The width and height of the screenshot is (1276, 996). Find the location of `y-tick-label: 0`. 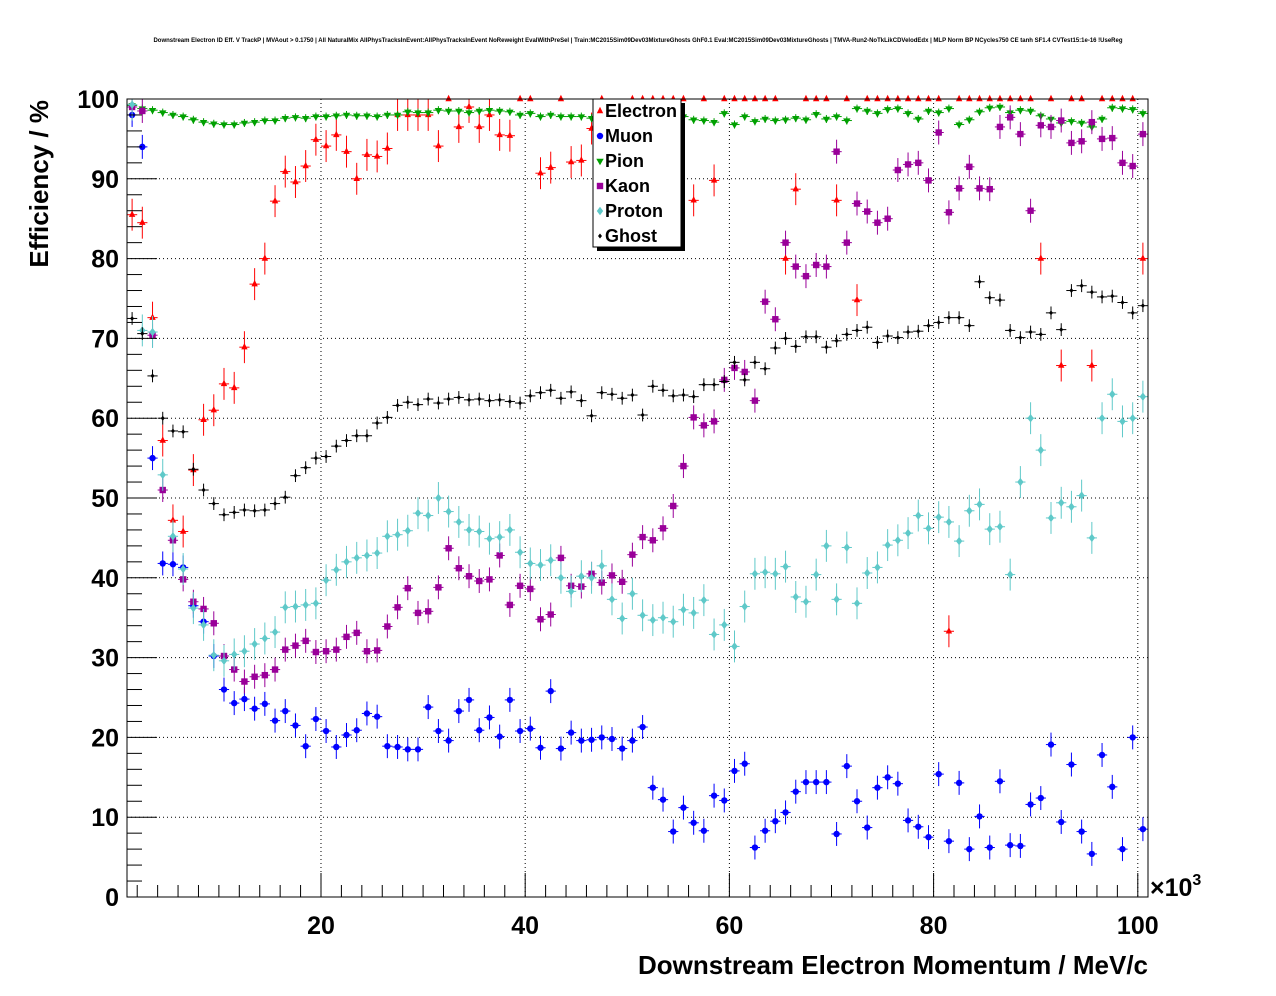

y-tick-label: 0 is located at coordinates (112, 898).